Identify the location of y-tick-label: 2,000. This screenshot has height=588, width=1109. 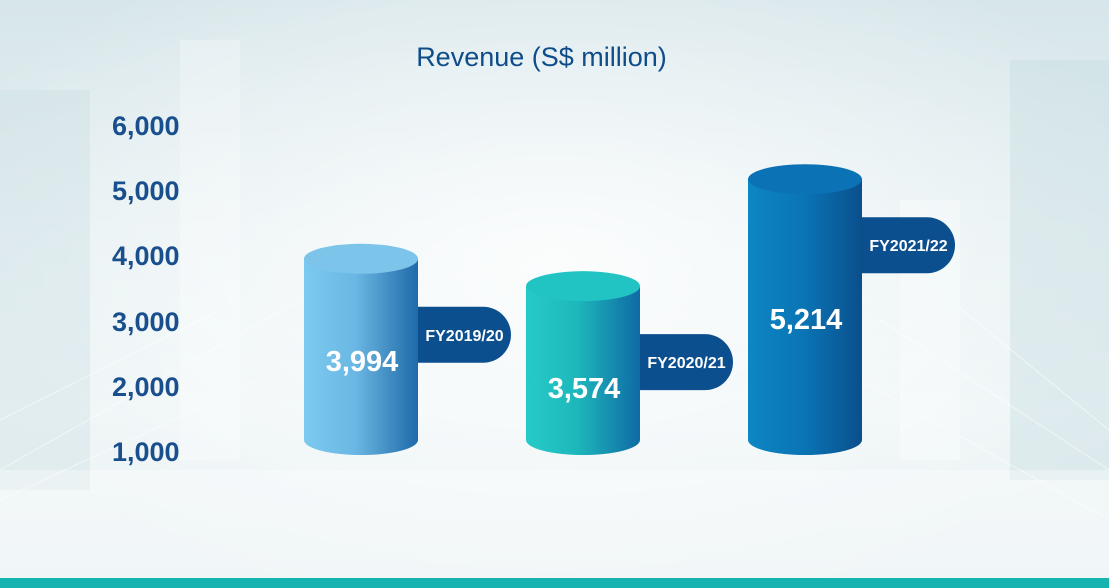
(146, 386).